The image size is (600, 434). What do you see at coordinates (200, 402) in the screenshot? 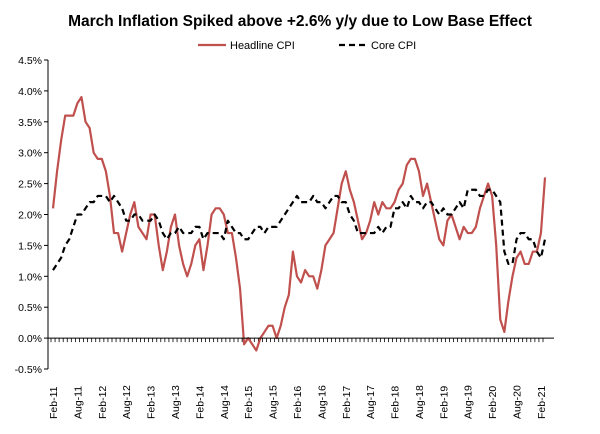
I see `x-tick-label: Feb-14` at bounding box center [200, 402].